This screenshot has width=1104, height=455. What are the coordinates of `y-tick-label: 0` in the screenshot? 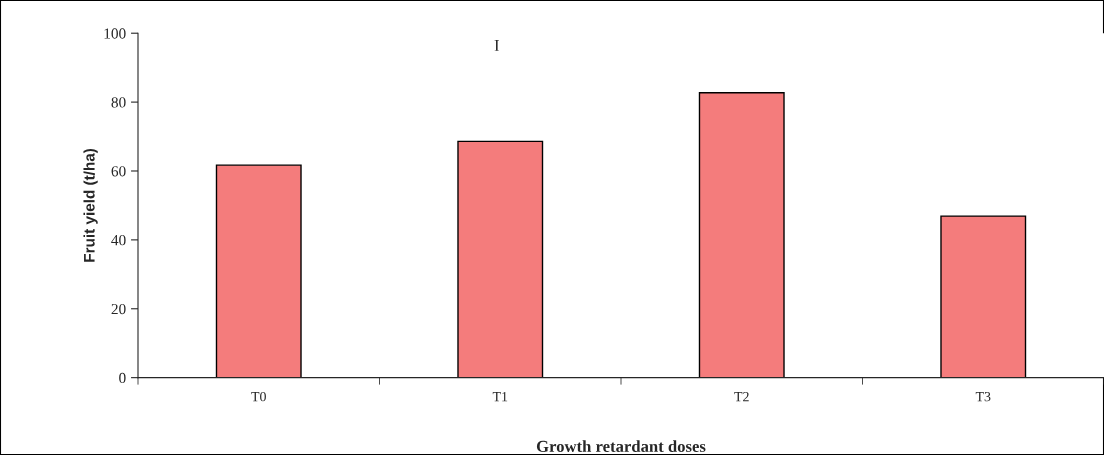 It's located at (122, 378).